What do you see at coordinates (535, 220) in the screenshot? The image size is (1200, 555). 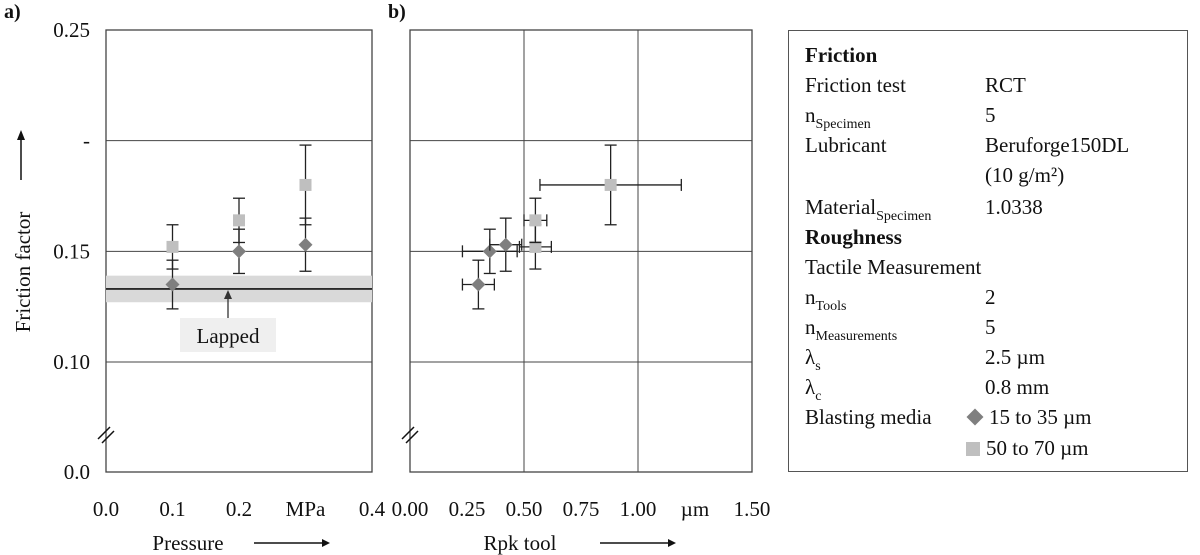 I see `chart-b-series-2-point-2-marker` at bounding box center [535, 220].